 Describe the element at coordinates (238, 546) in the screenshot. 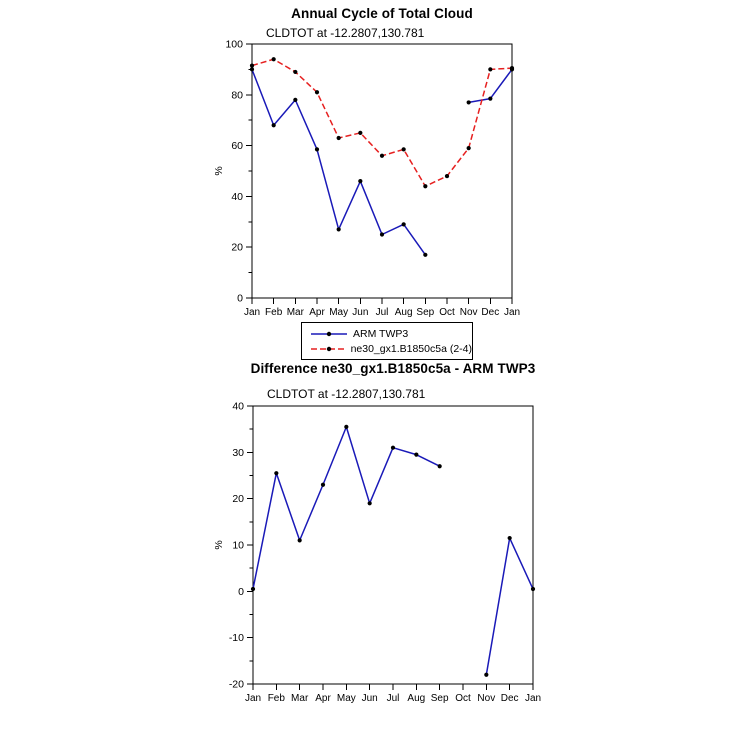

I see `svg-text: 10` at that location.